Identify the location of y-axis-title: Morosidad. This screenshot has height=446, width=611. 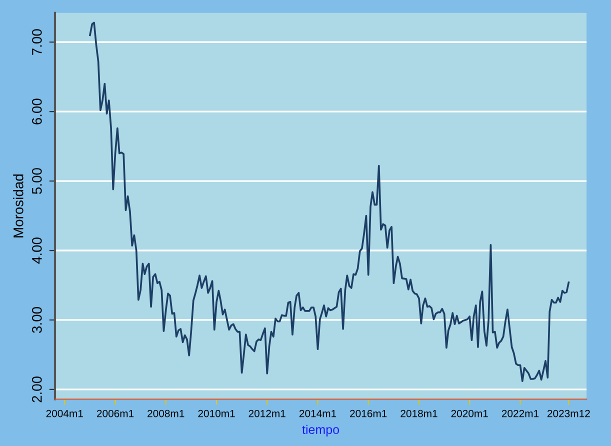
(18, 206).